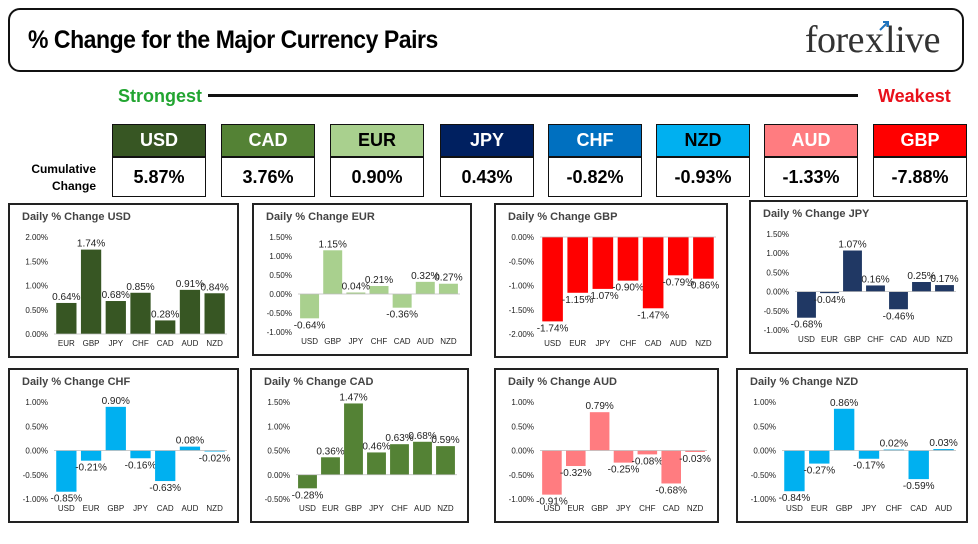 The height and width of the screenshot is (544, 978). What do you see at coordinates (318, 382) in the screenshot?
I see `chart-title: Daily % Change CAD` at bounding box center [318, 382].